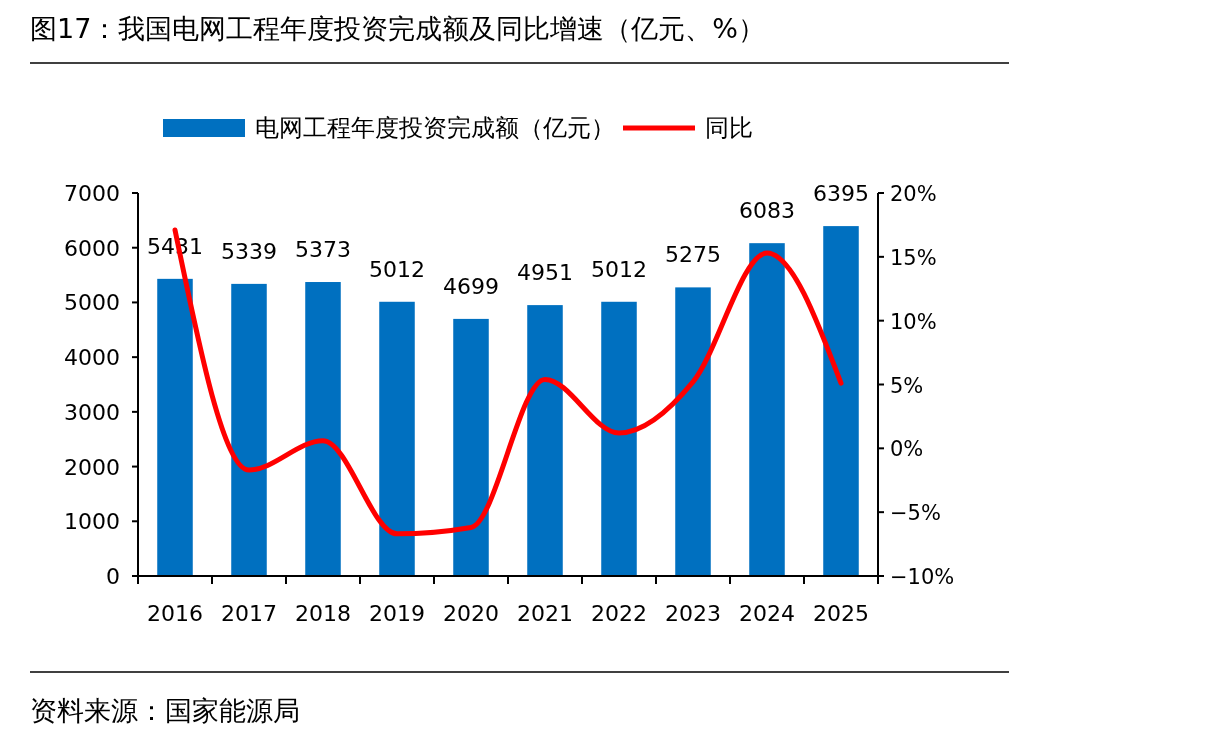 Image resolution: width=1213 pixels, height=733 pixels. What do you see at coordinates (907, 449) in the screenshot?
I see `y2-tick-label: 0%` at bounding box center [907, 449].